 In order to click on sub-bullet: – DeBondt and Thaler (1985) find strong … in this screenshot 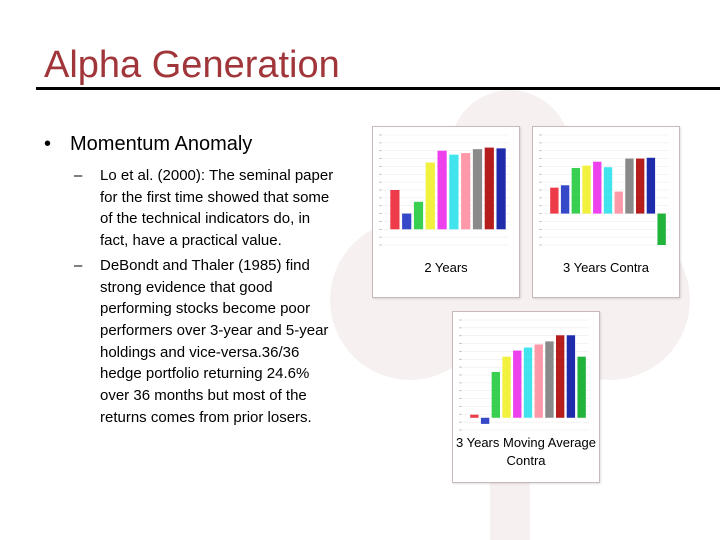, I will do `click(199, 342)`.